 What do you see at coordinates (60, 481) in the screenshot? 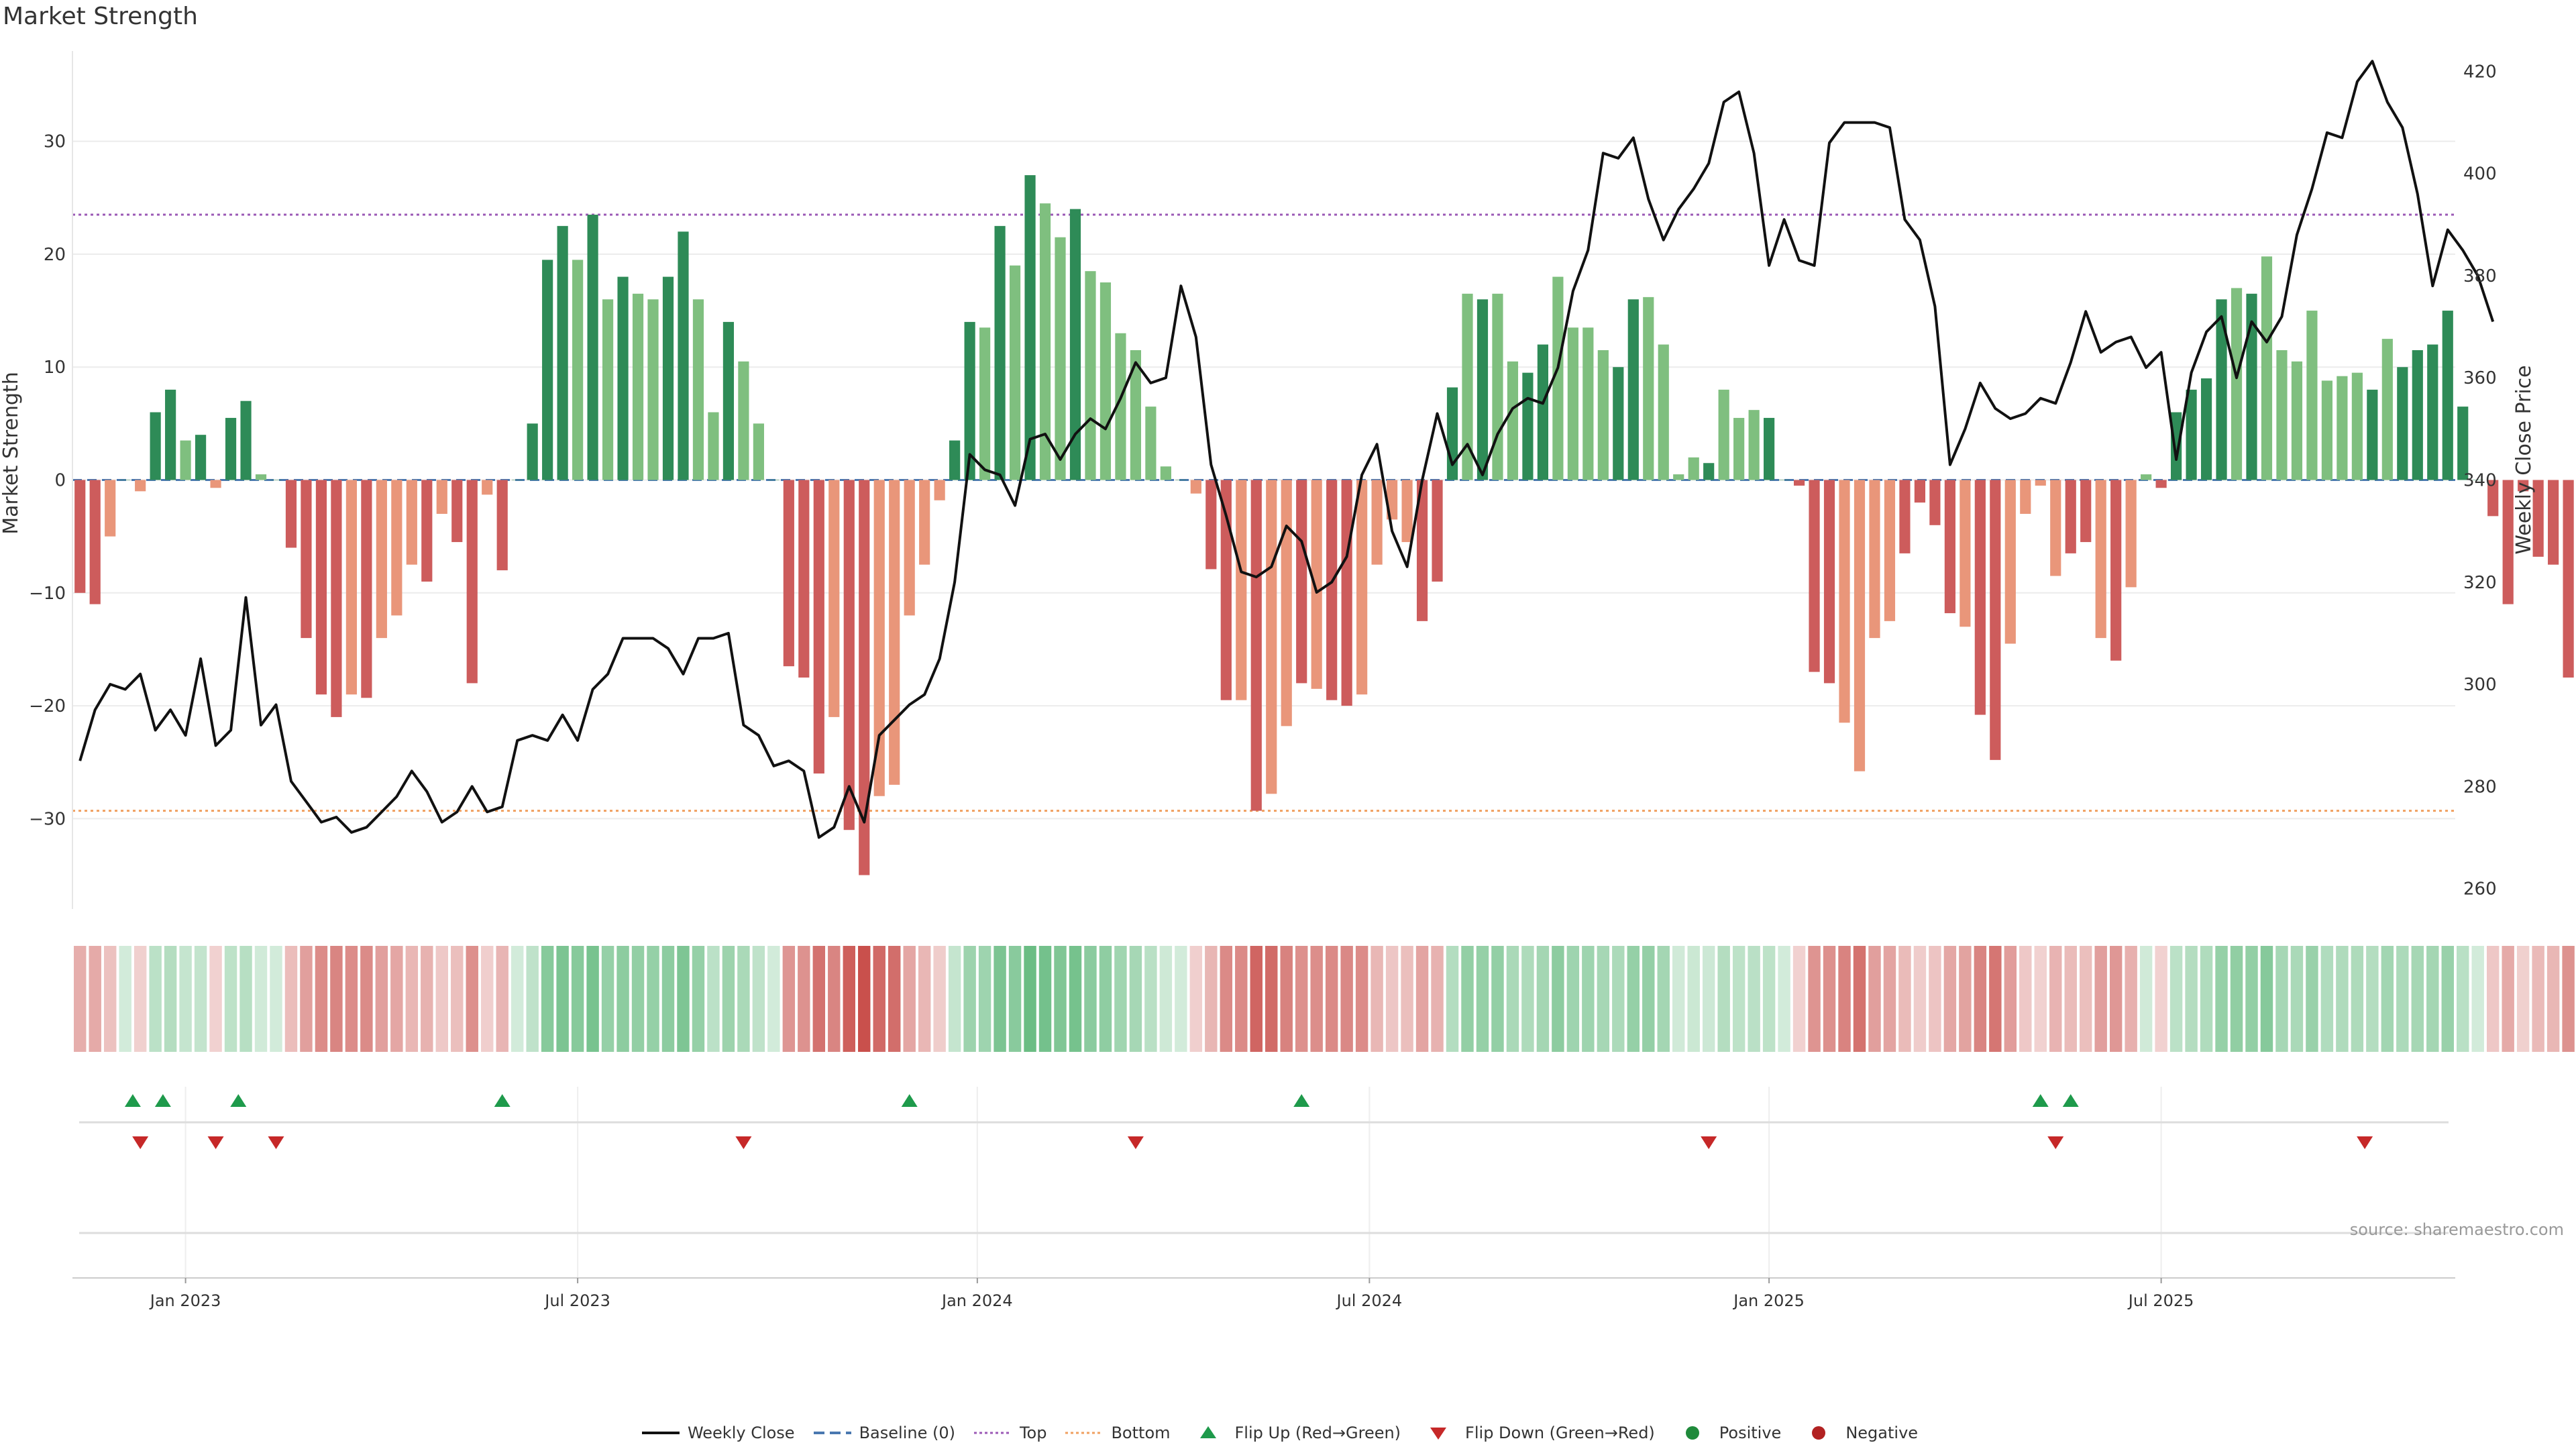
I see `y-tick-label: 0` at bounding box center [60, 481].